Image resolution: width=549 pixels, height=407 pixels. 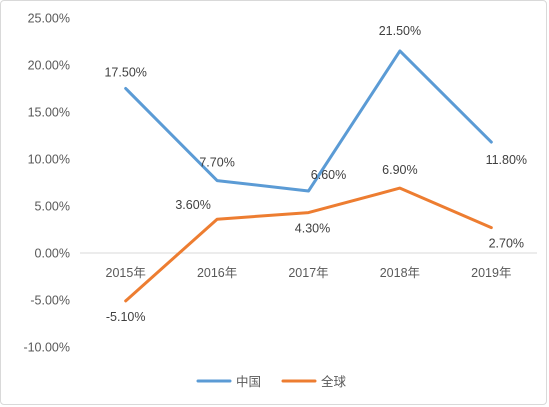 What do you see at coordinates (216, 163) in the screenshot?
I see `data-label: 7.70%` at bounding box center [216, 163].